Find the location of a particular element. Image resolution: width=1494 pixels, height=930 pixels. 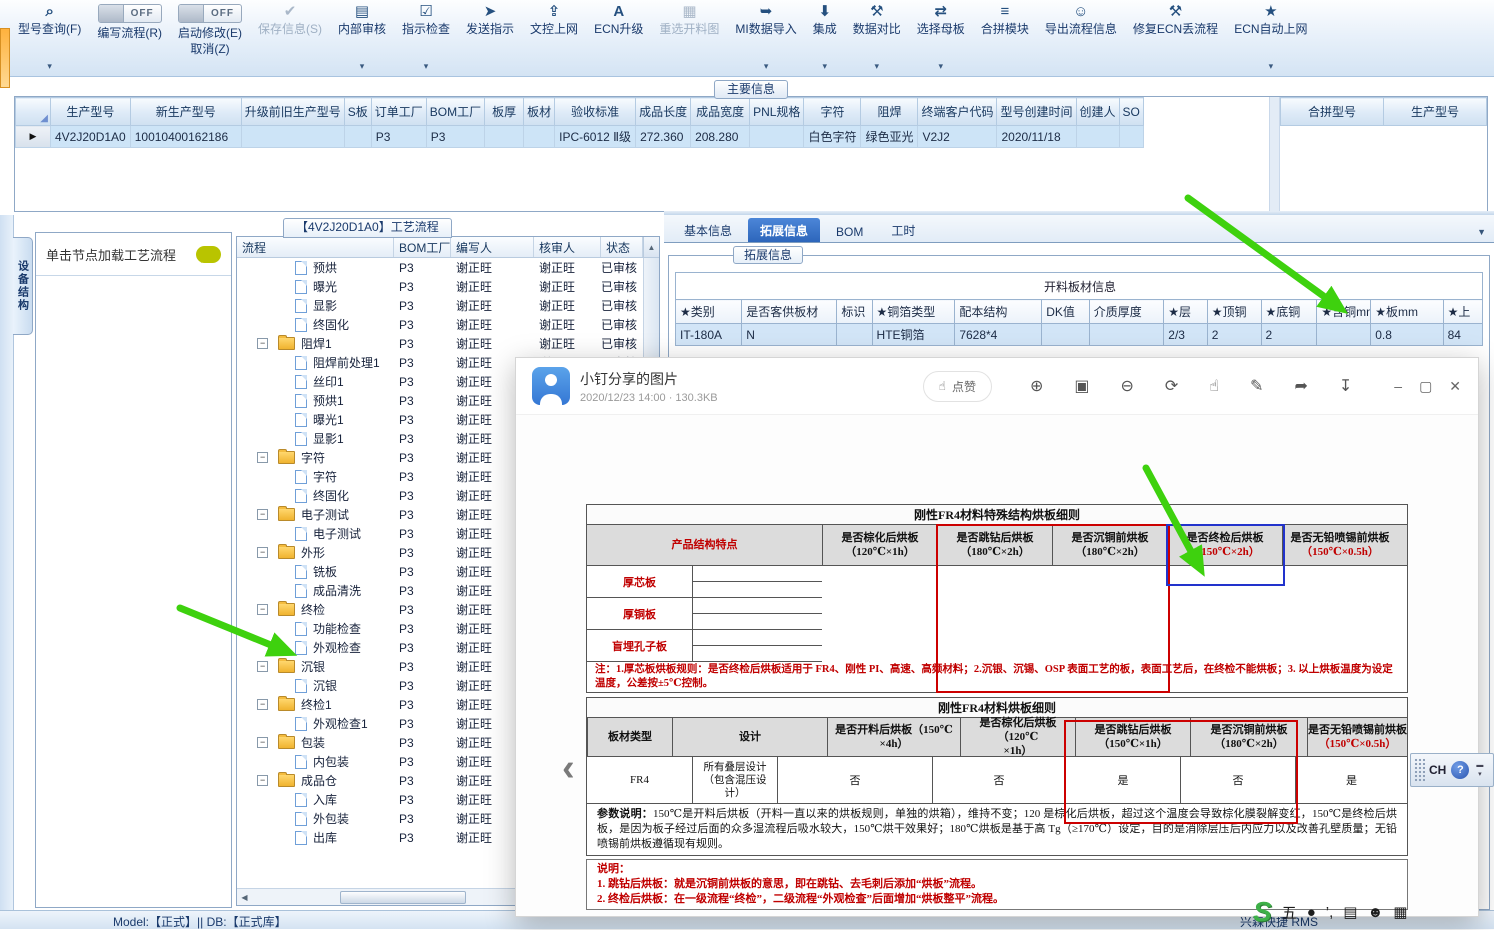

close-icon: ✕ is located at coordinates (1455, 385).